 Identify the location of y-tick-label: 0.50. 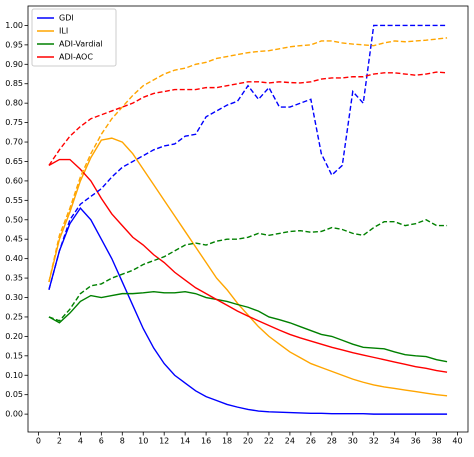
(14, 219).